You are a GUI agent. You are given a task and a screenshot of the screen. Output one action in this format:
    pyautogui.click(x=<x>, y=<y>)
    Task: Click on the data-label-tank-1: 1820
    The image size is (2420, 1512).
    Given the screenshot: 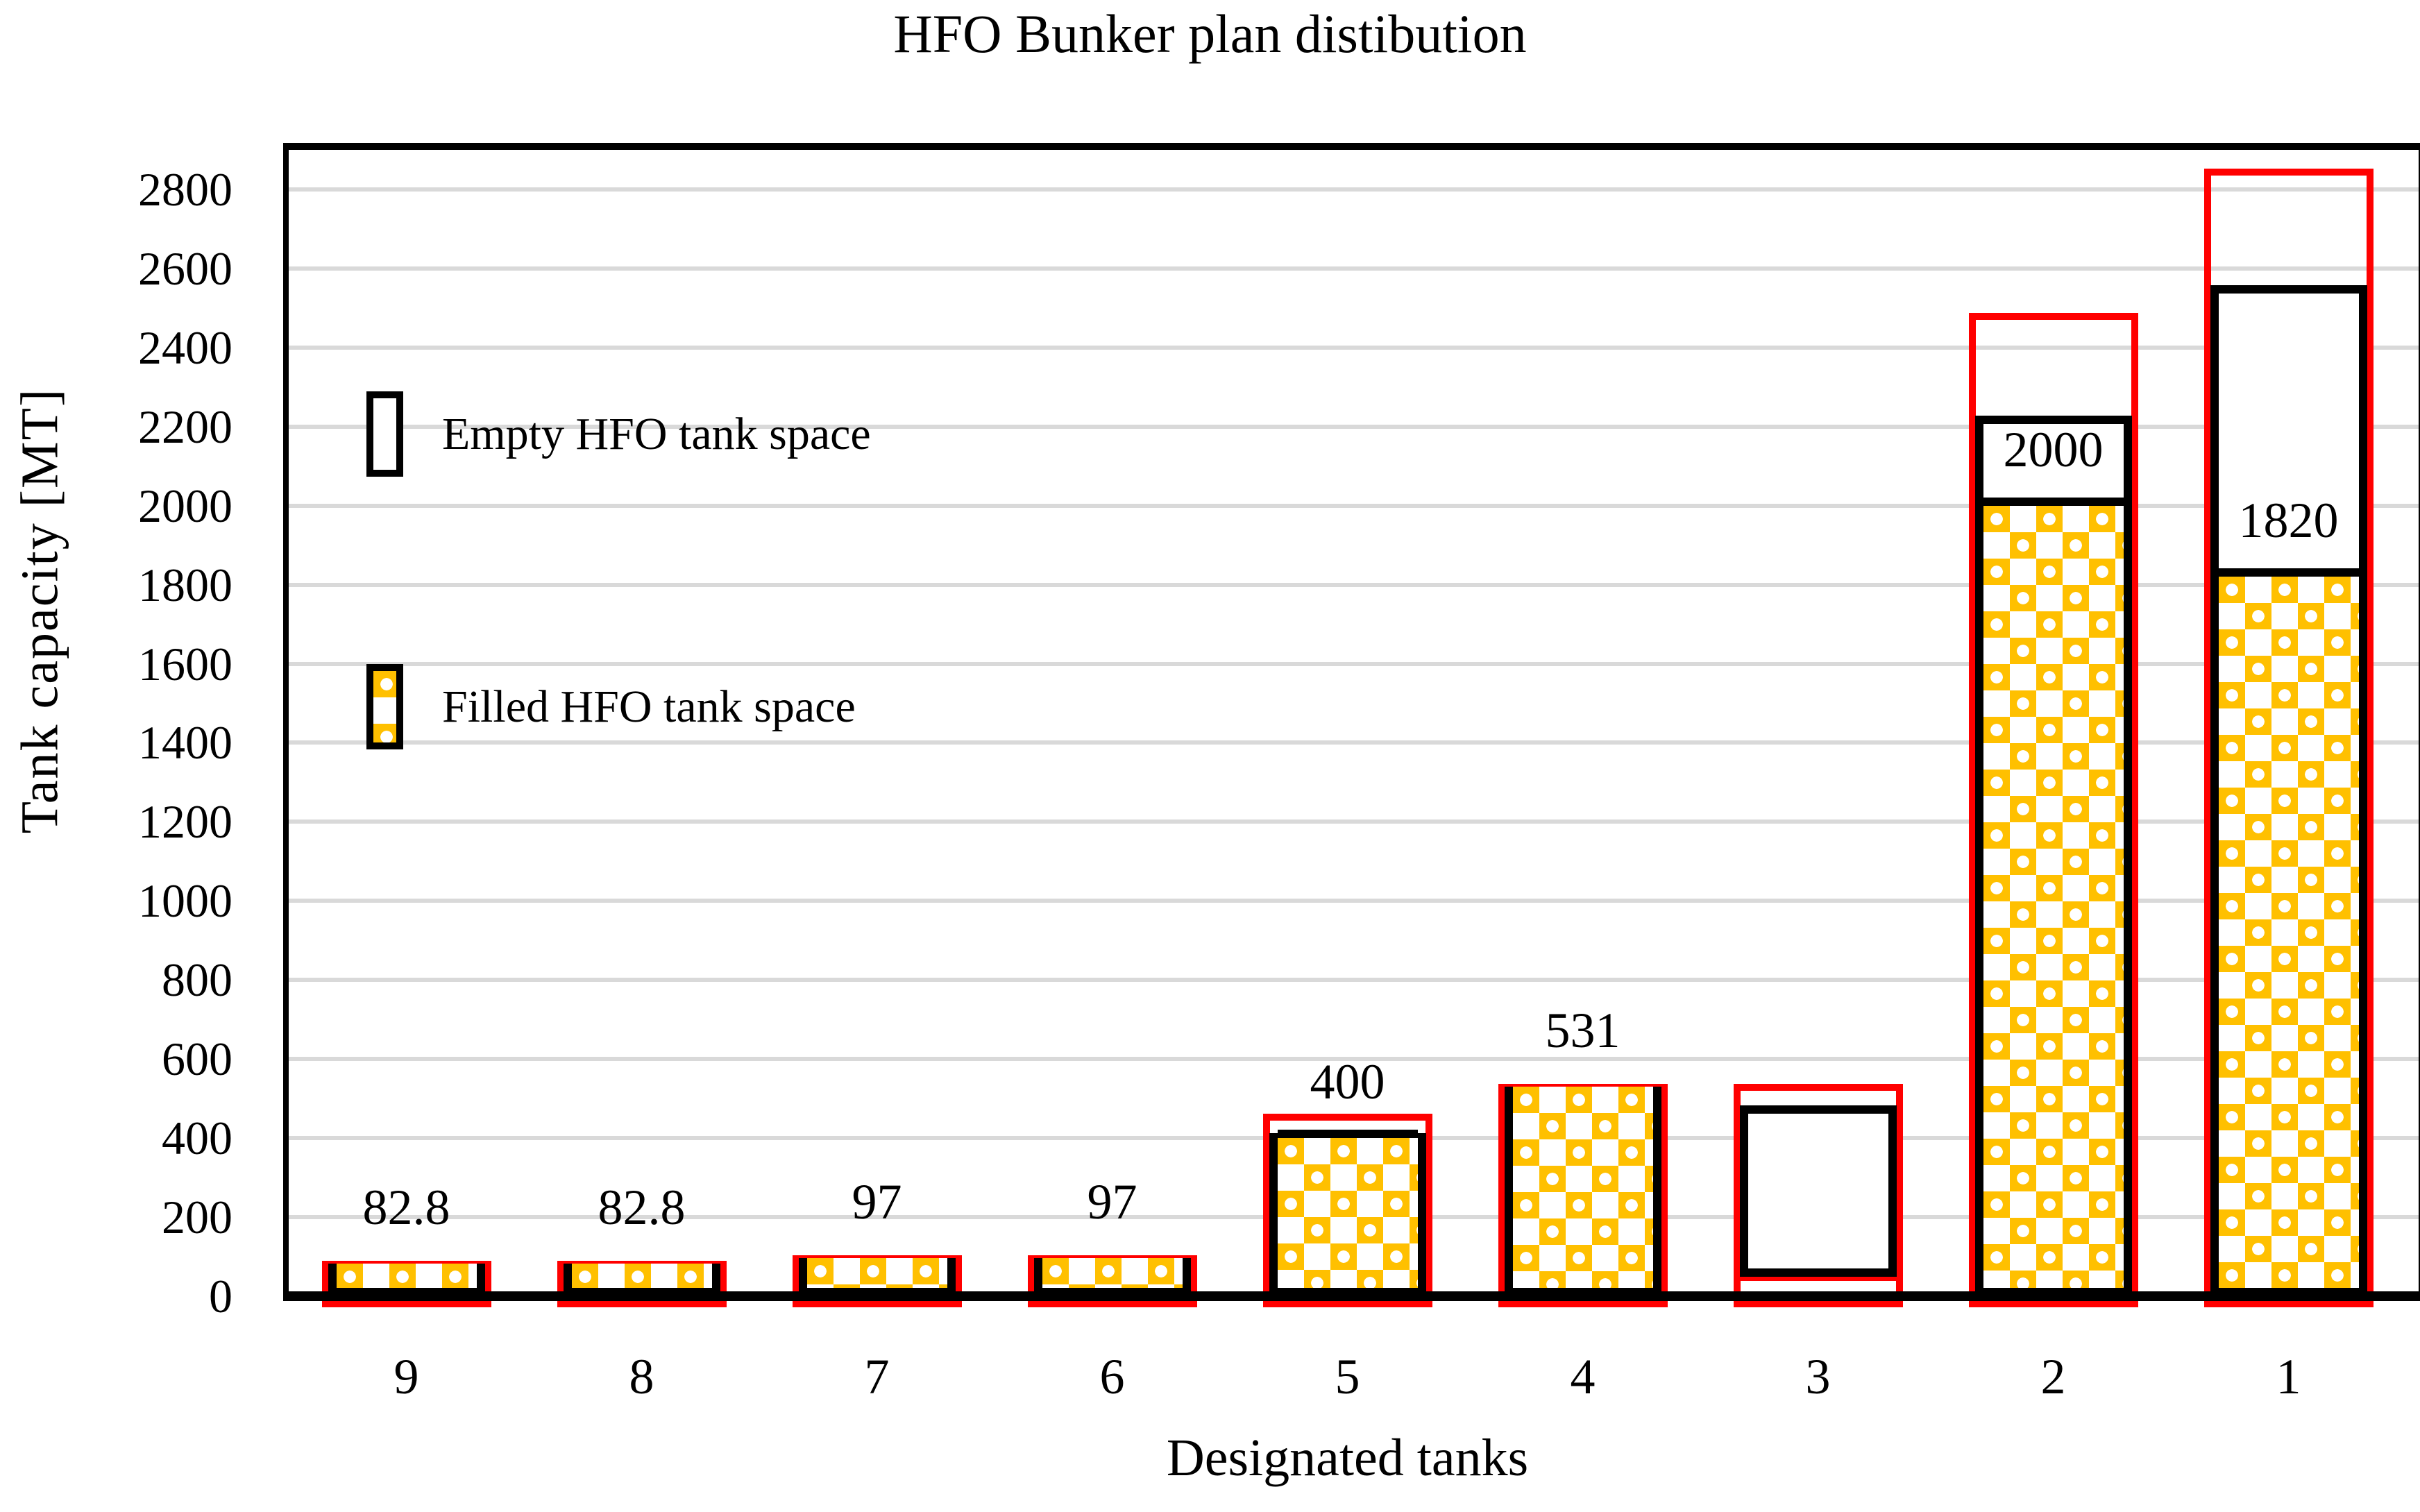 What is the action you would take?
    pyautogui.click(x=2288, y=521)
    